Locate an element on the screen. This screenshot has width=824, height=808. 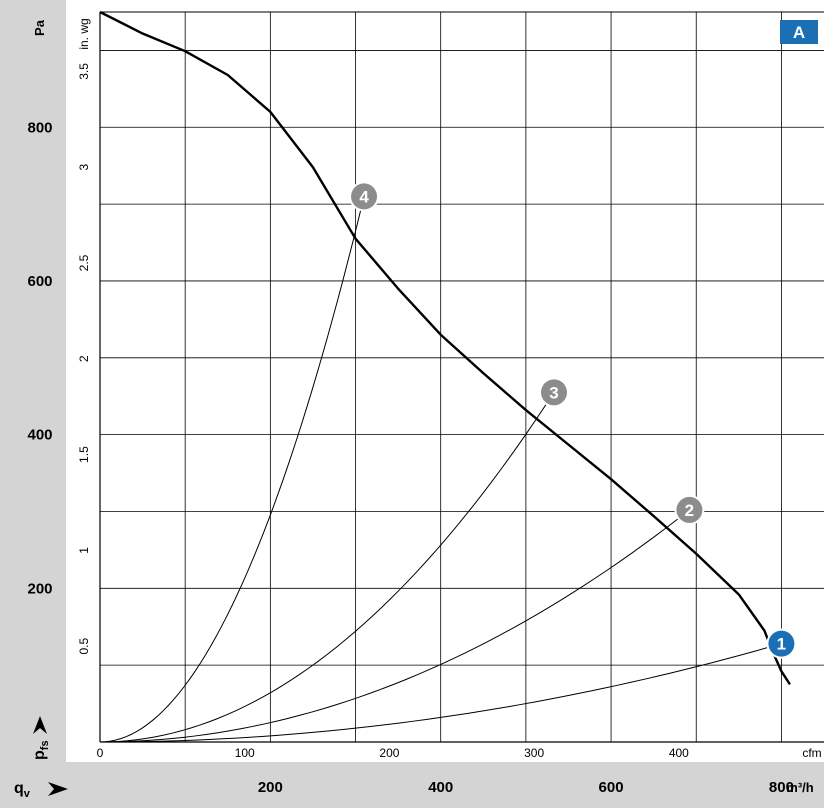
operating-point-label: 1 is located at coordinates (781, 644).